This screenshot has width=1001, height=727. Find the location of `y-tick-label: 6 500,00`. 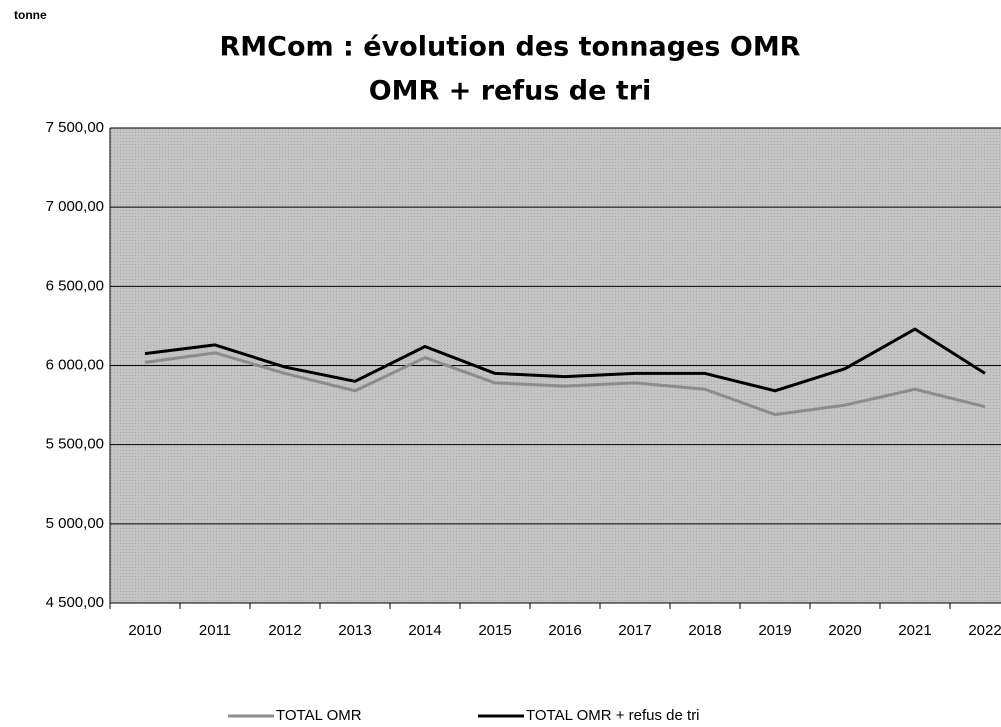

y-tick-label: 6 500,00 is located at coordinates (75, 285).